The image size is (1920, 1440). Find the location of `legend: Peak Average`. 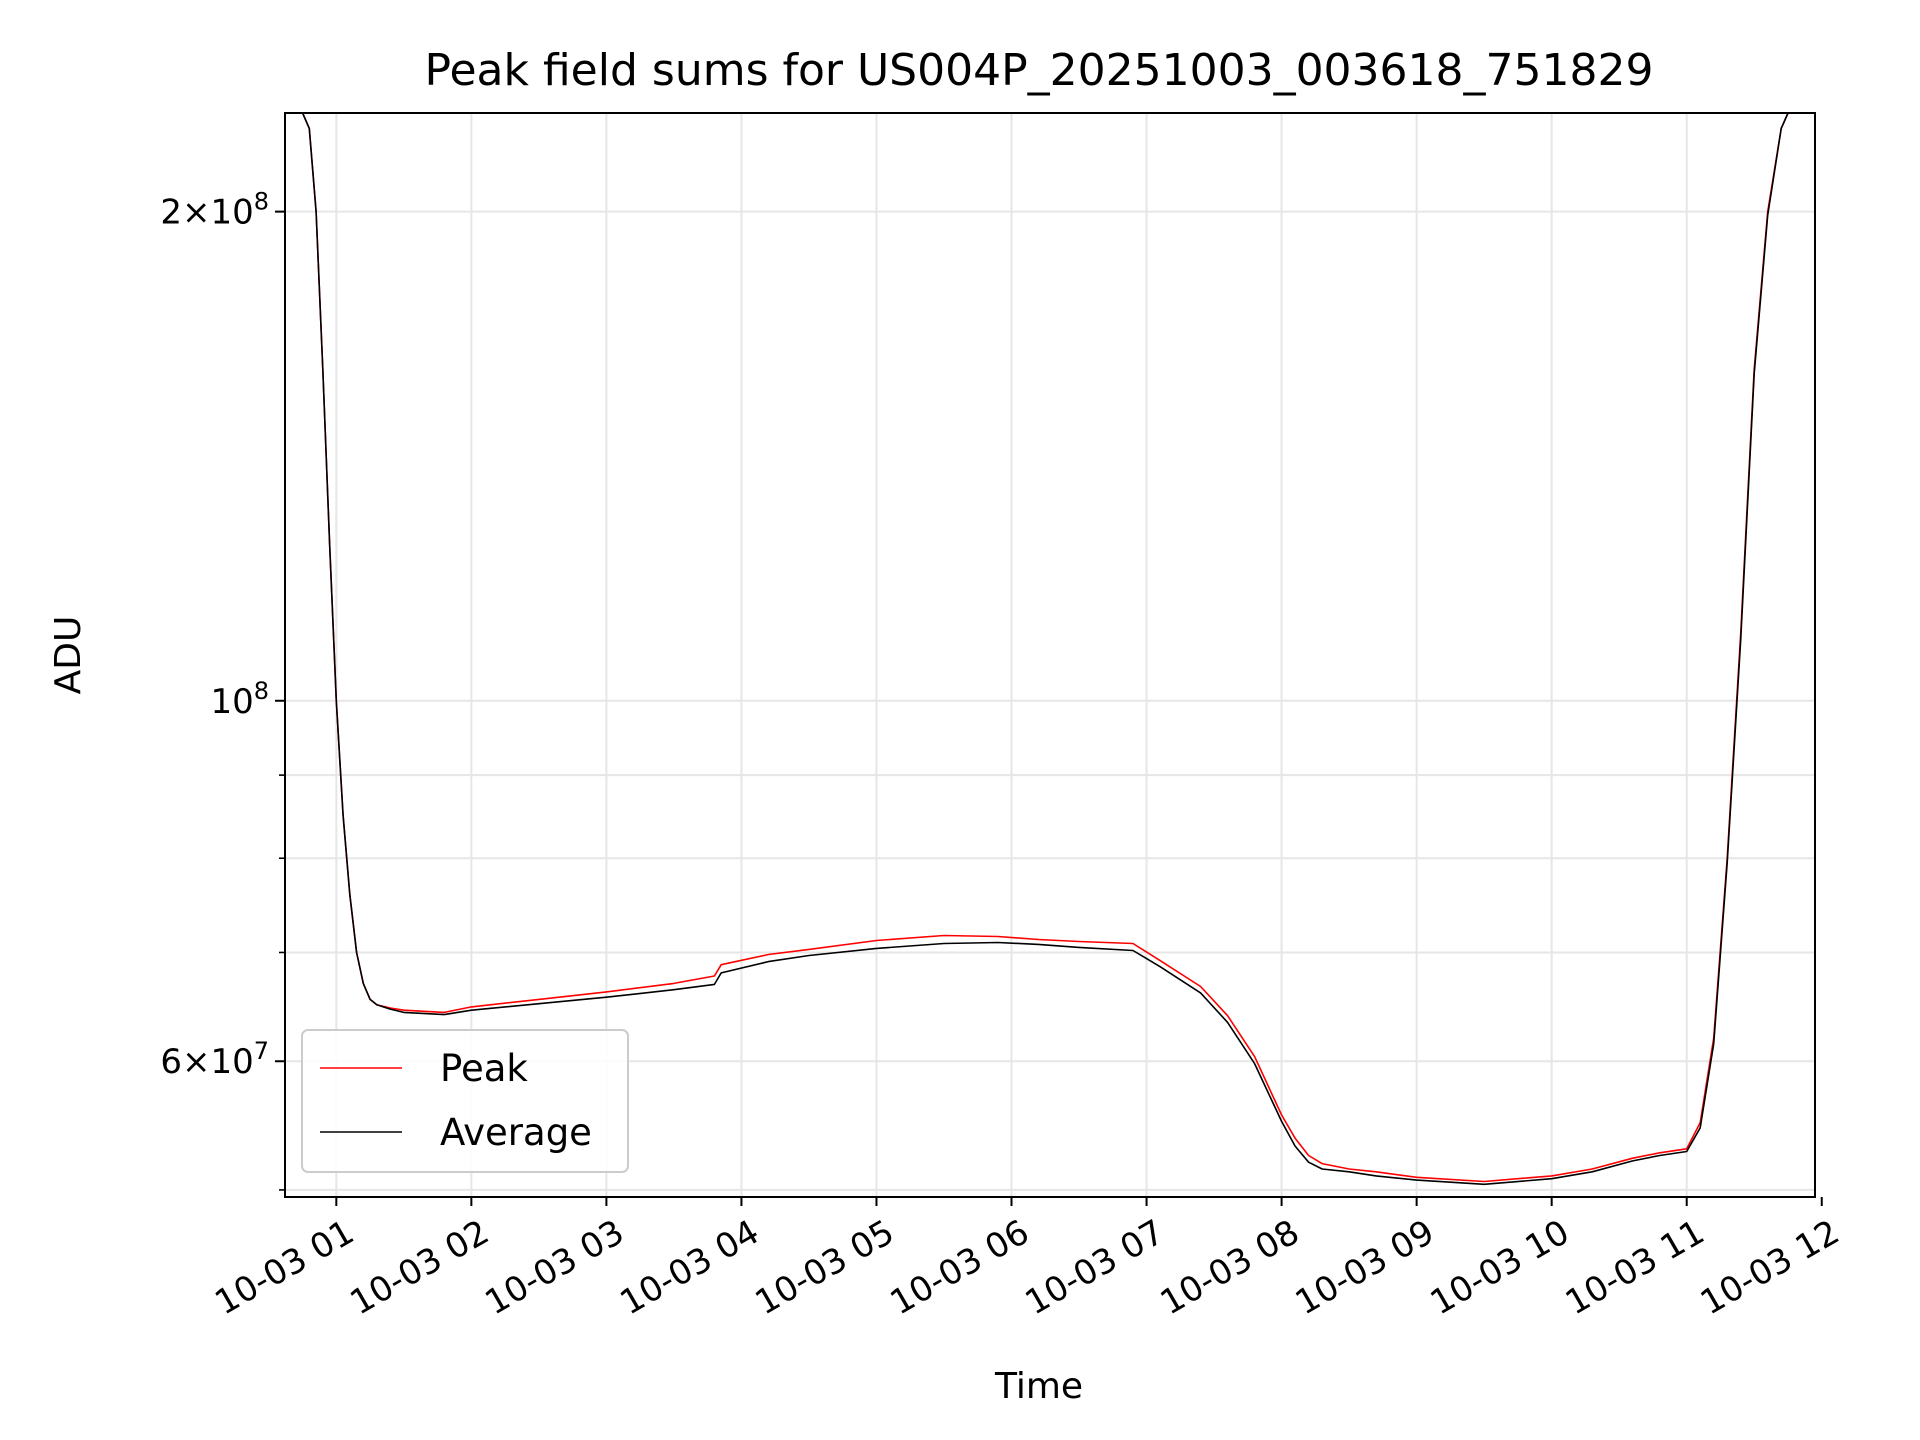

legend: Peak Average is located at coordinates (465, 1101).